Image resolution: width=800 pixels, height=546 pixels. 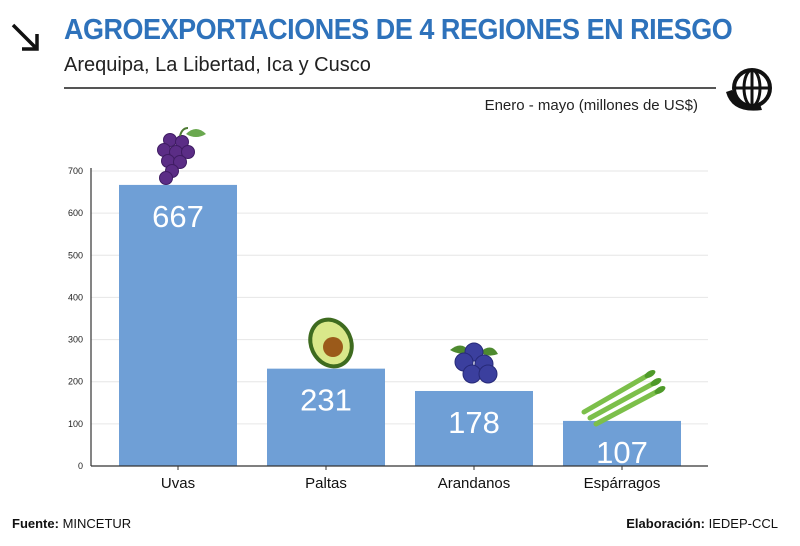 I want to click on bar-espárragos, so click(x=622, y=443).